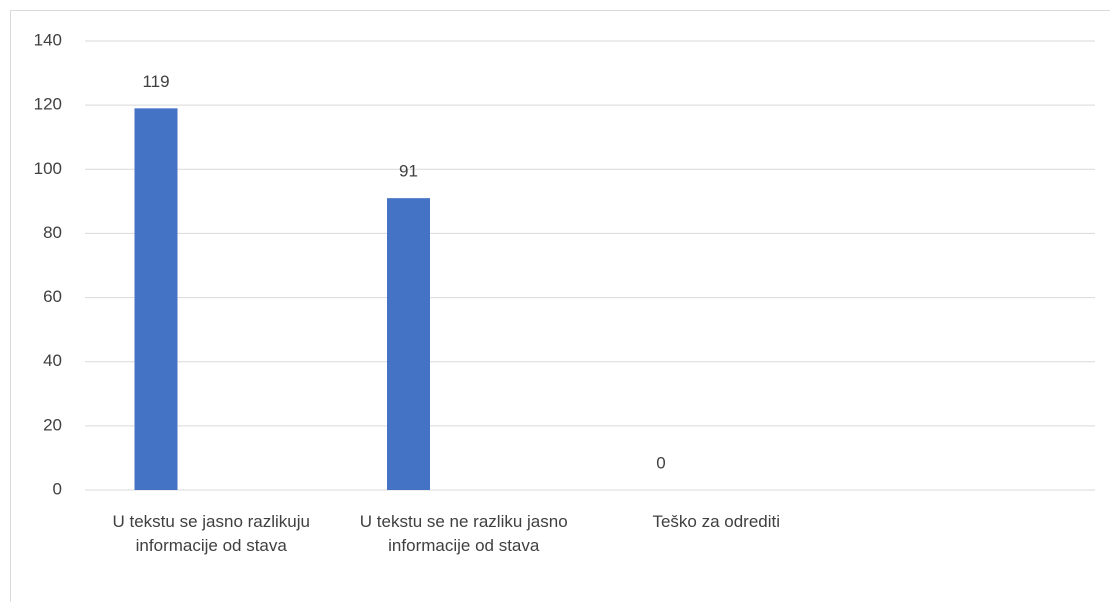  I want to click on y-tick-label: 0, so click(57, 488).